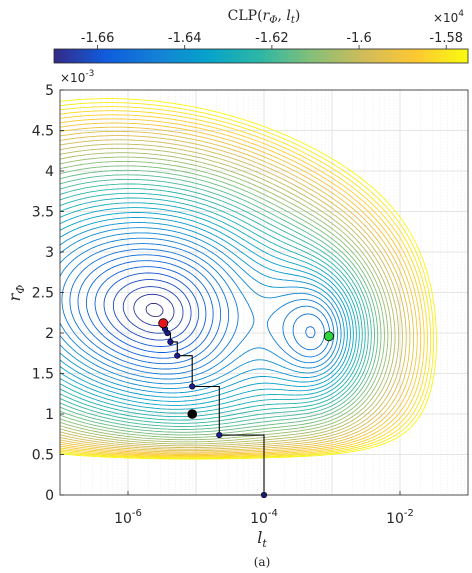  Describe the element at coordinates (43, 132) in the screenshot. I see `y-tick-label: 4.5` at that location.